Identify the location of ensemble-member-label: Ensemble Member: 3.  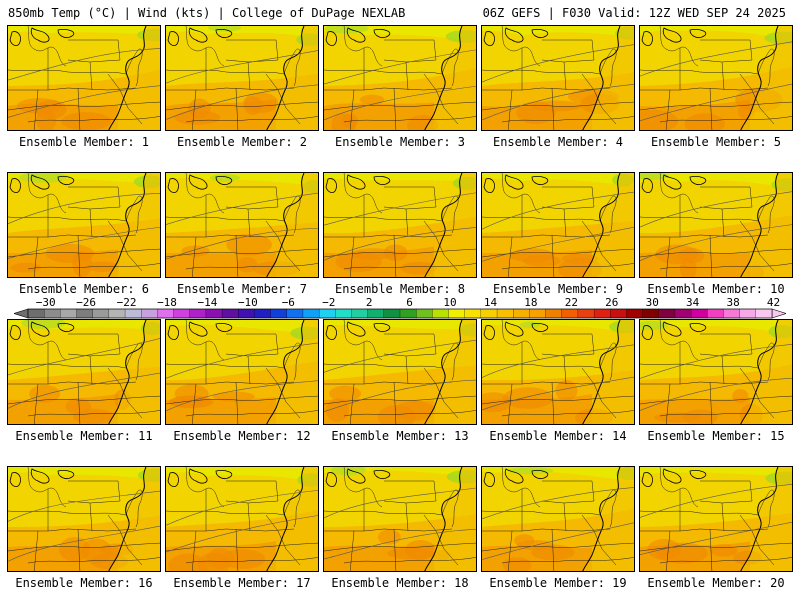
(400, 142).